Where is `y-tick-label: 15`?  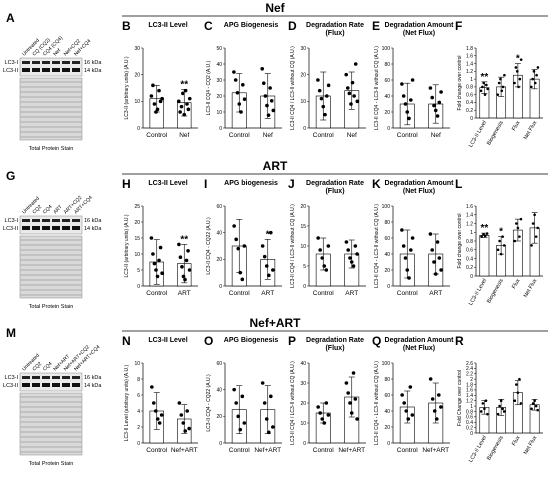
y-tick-label: 15 is located at coordinates (303, 227).